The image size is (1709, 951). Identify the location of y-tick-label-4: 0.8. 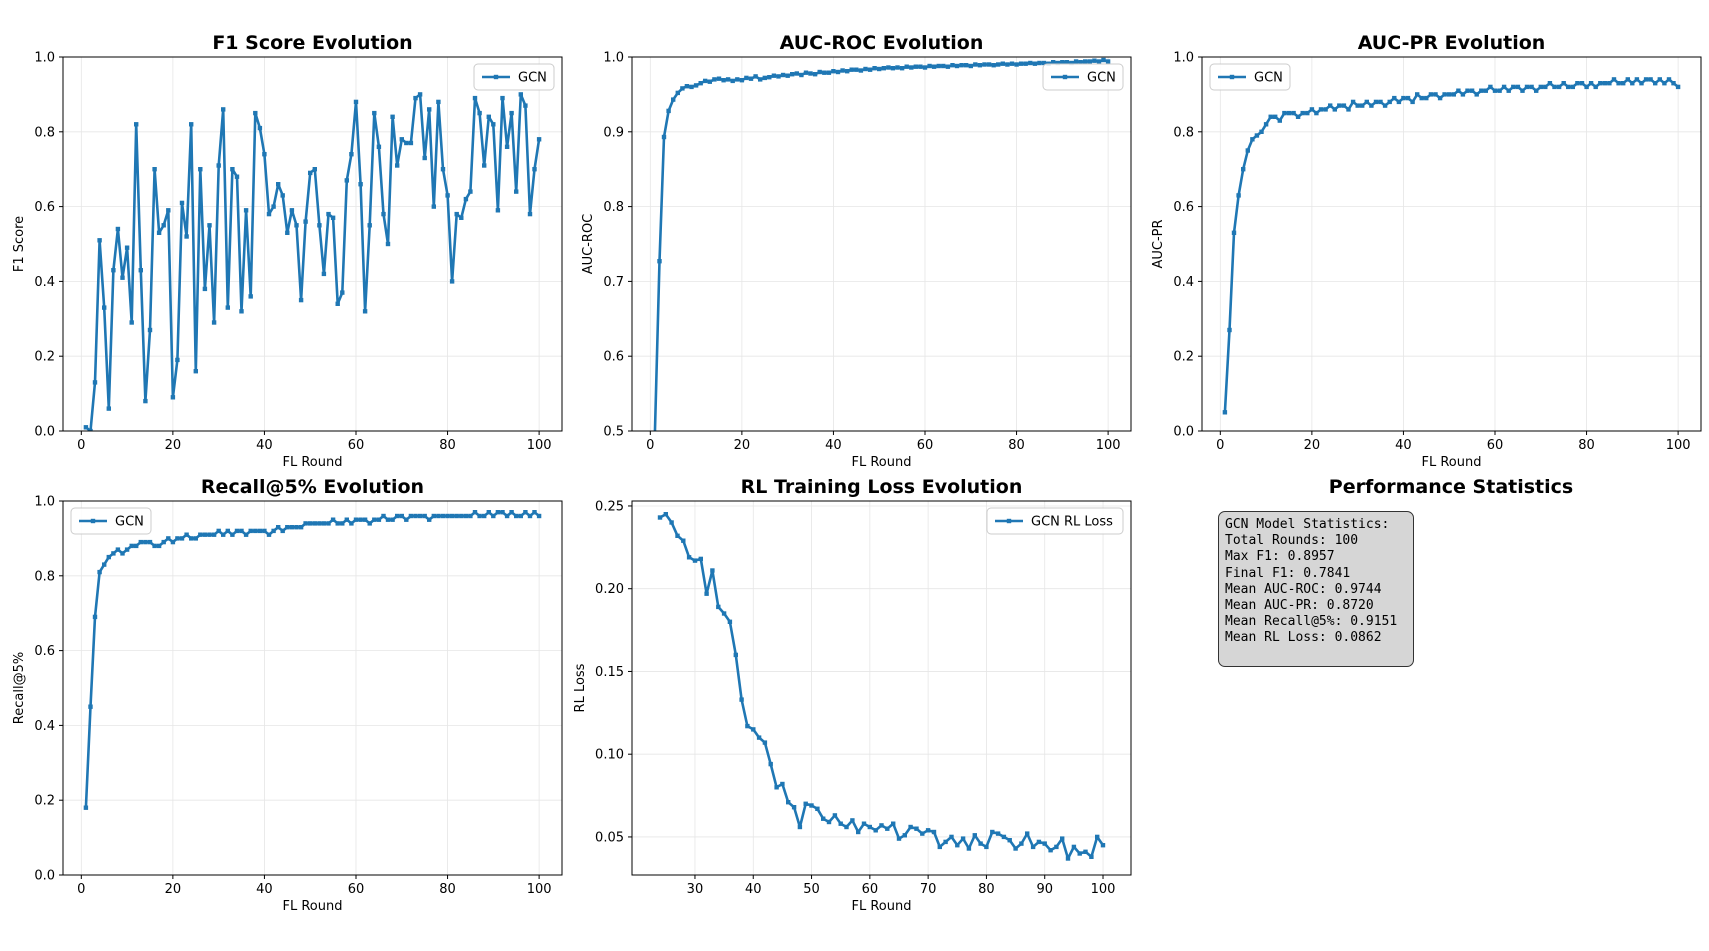
(44, 576).